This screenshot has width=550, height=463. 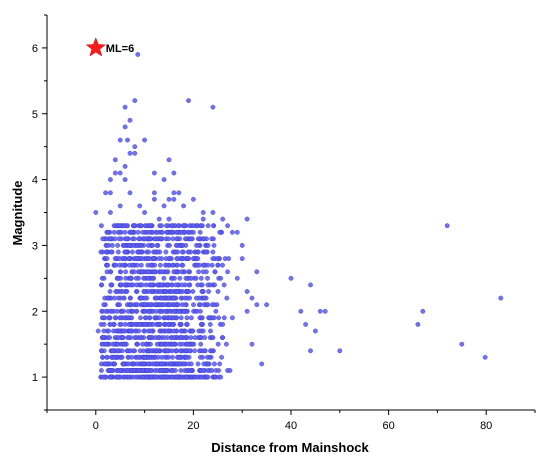 What do you see at coordinates (388, 426) in the screenshot?
I see `x-tick-label: 60` at bounding box center [388, 426].